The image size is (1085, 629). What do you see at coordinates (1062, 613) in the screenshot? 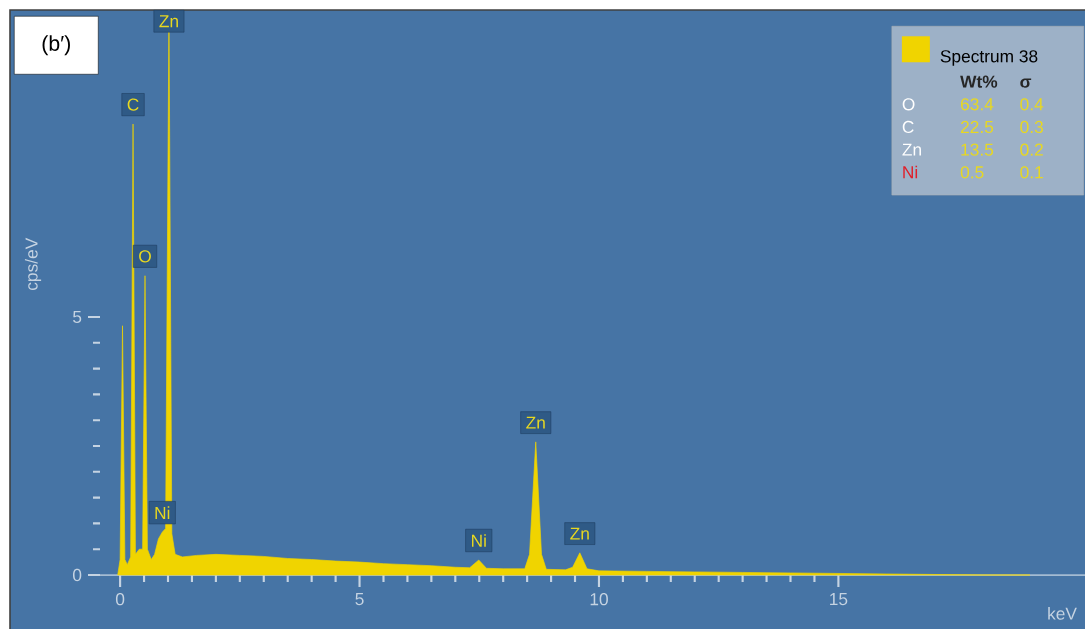
I see `x-axis-title: keV` at bounding box center [1062, 613].